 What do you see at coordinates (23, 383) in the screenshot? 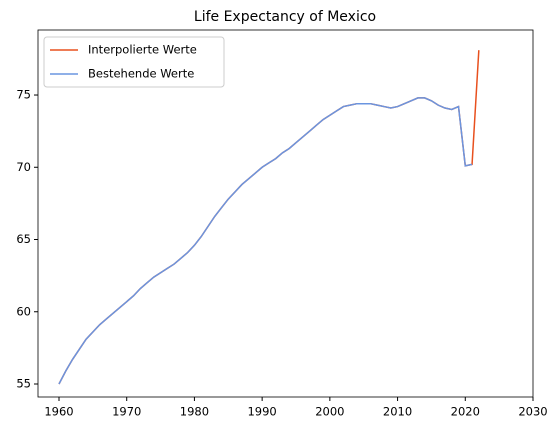
I see `y-tick-label: 55` at bounding box center [23, 383].